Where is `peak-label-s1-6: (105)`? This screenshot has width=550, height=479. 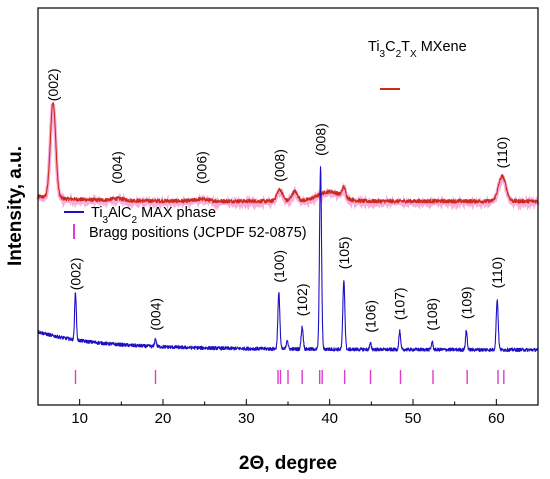
peak-label-s1-6: (105) is located at coordinates (344, 253).